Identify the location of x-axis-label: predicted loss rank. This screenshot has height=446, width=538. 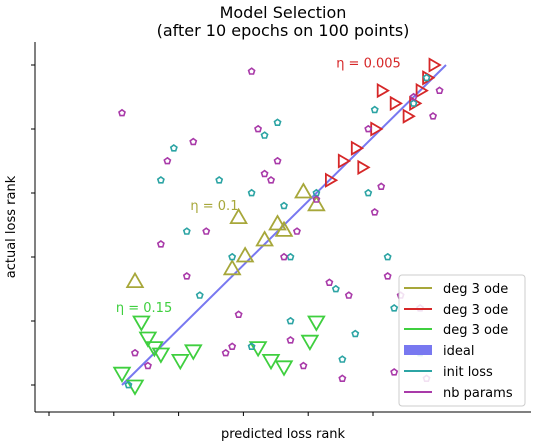
(283, 434).